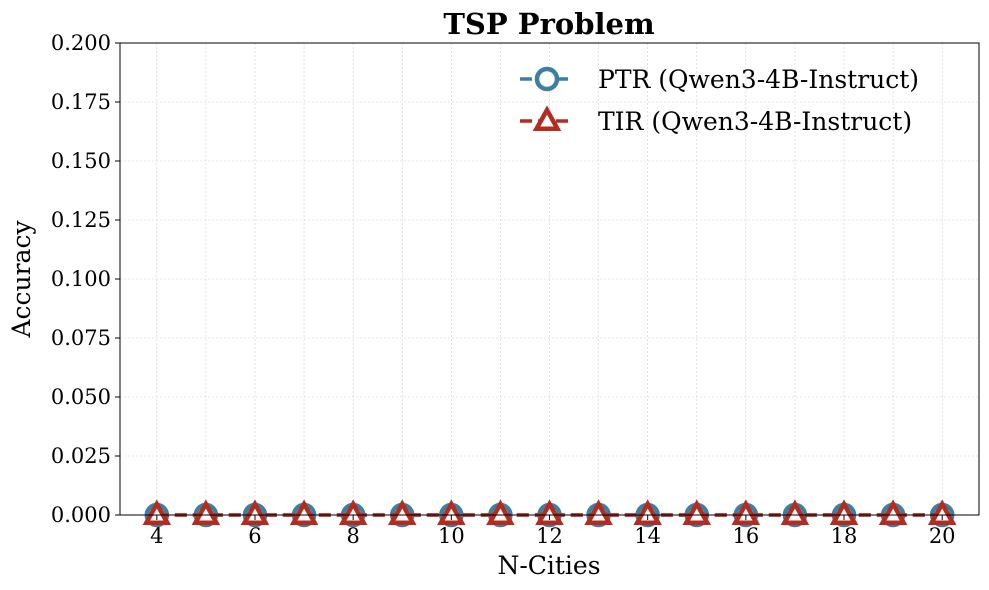 This screenshot has width=989, height=590. I want to click on x-tick-label: 12, so click(549, 536).